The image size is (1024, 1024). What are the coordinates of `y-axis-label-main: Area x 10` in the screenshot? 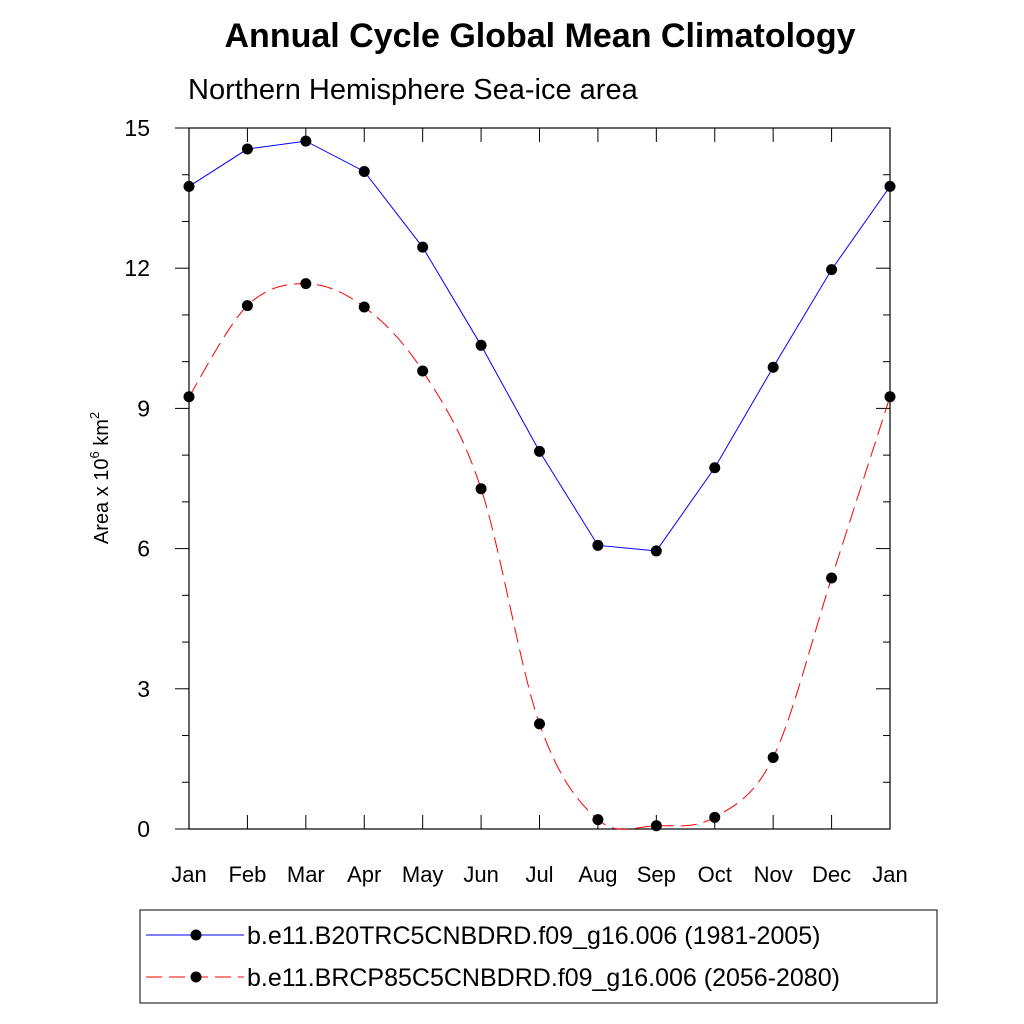 It's located at (102, 502).